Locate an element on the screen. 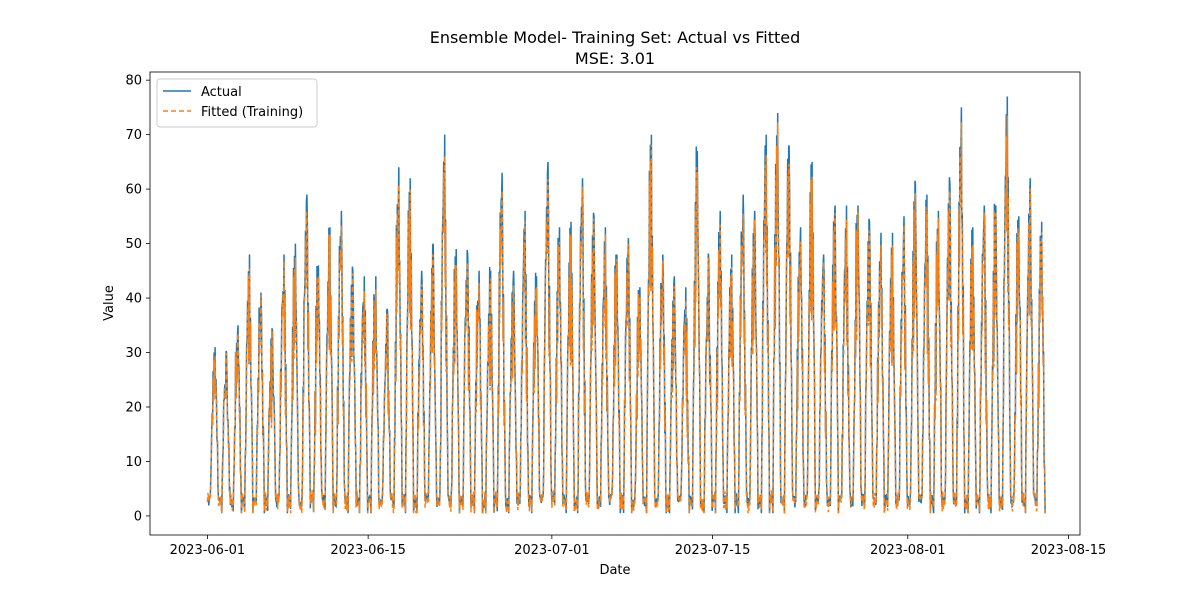 This screenshot has width=1200, height=604. y-axis-label: Value is located at coordinates (109, 303).